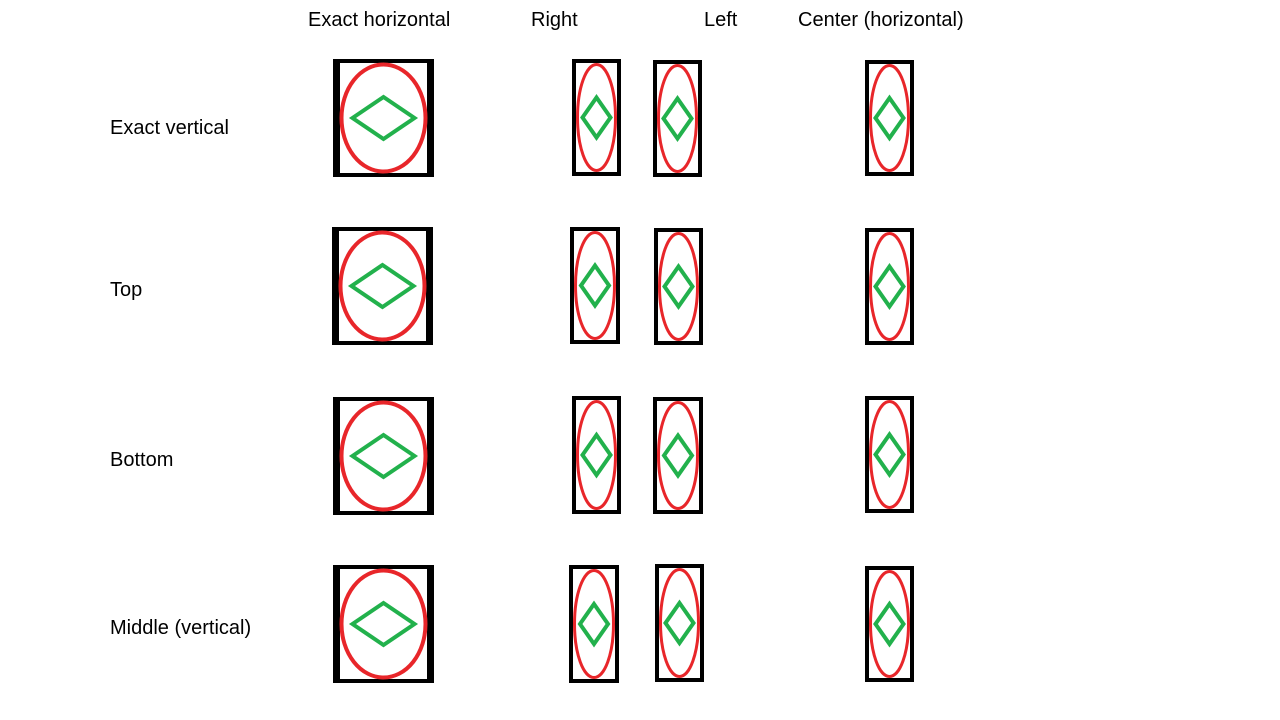 The image size is (1280, 720). I want to click on shape-group-exact-vertical-left, so click(677, 118).